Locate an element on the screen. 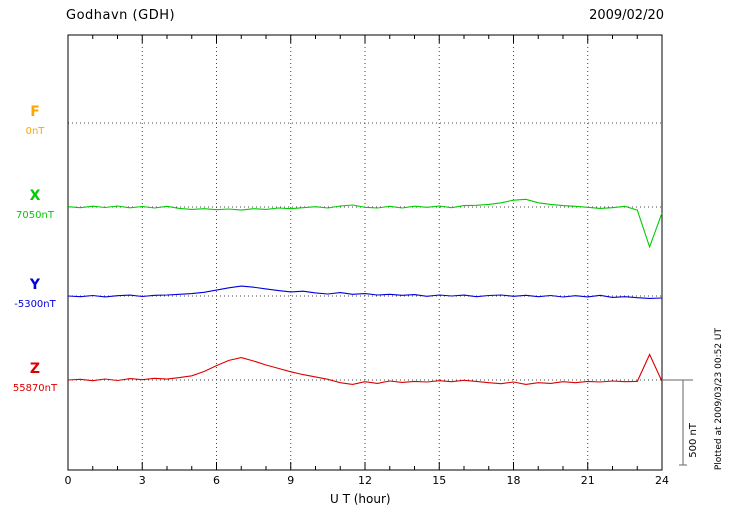  series-name-y: Y is located at coordinates (35, 285).